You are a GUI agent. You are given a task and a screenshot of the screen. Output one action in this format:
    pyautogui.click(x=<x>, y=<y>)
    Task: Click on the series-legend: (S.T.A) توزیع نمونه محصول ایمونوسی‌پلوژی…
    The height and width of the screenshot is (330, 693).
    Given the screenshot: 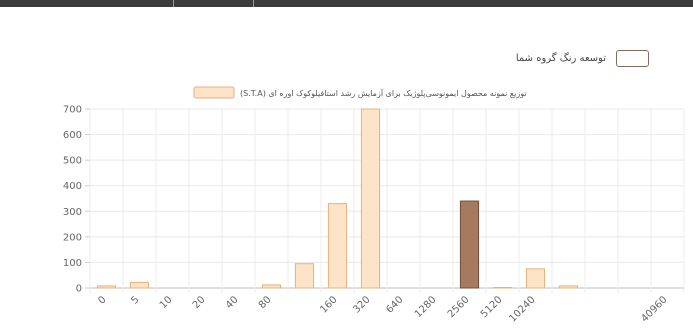 What is the action you would take?
    pyautogui.click(x=360, y=92)
    